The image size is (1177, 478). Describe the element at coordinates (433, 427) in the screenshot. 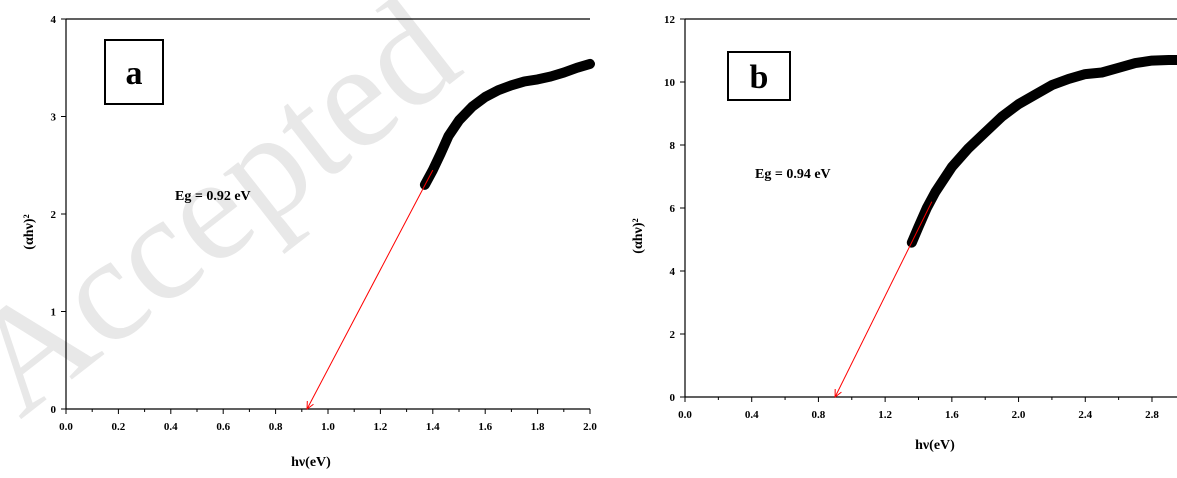

I see `x-tick-label: 1.4` at that location.